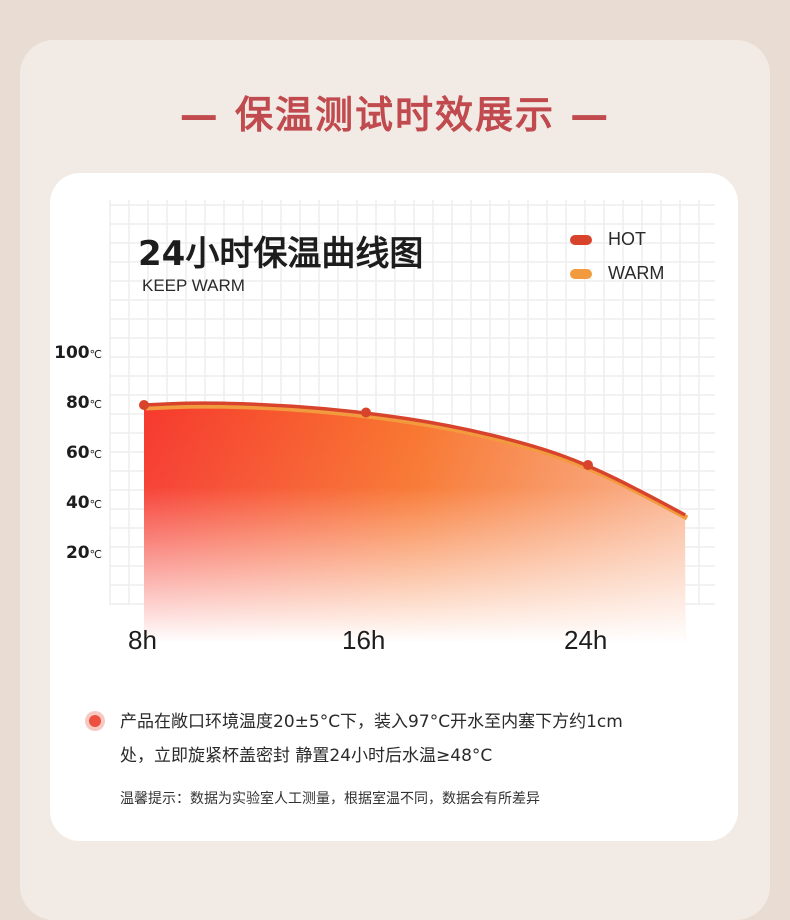 The width and height of the screenshot is (790, 920). What do you see at coordinates (636, 273) in the screenshot?
I see `legend-label-warm: WARM` at bounding box center [636, 273].